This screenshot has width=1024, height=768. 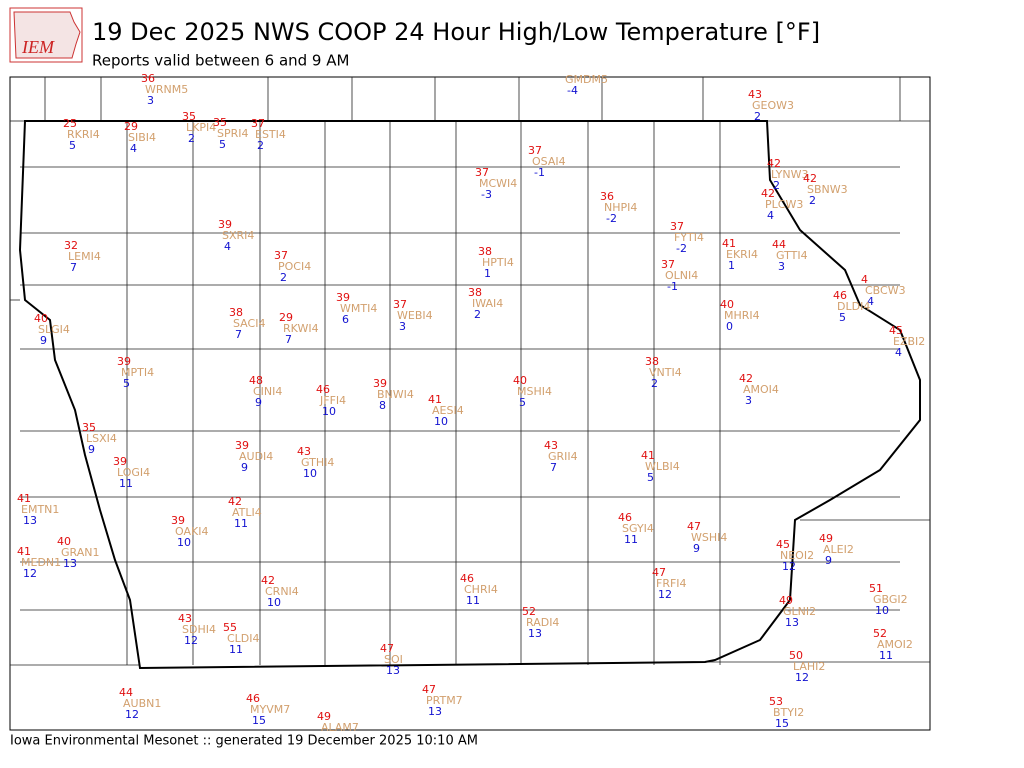 I want to click on station-id: SLGI4, so click(x=54, y=329).